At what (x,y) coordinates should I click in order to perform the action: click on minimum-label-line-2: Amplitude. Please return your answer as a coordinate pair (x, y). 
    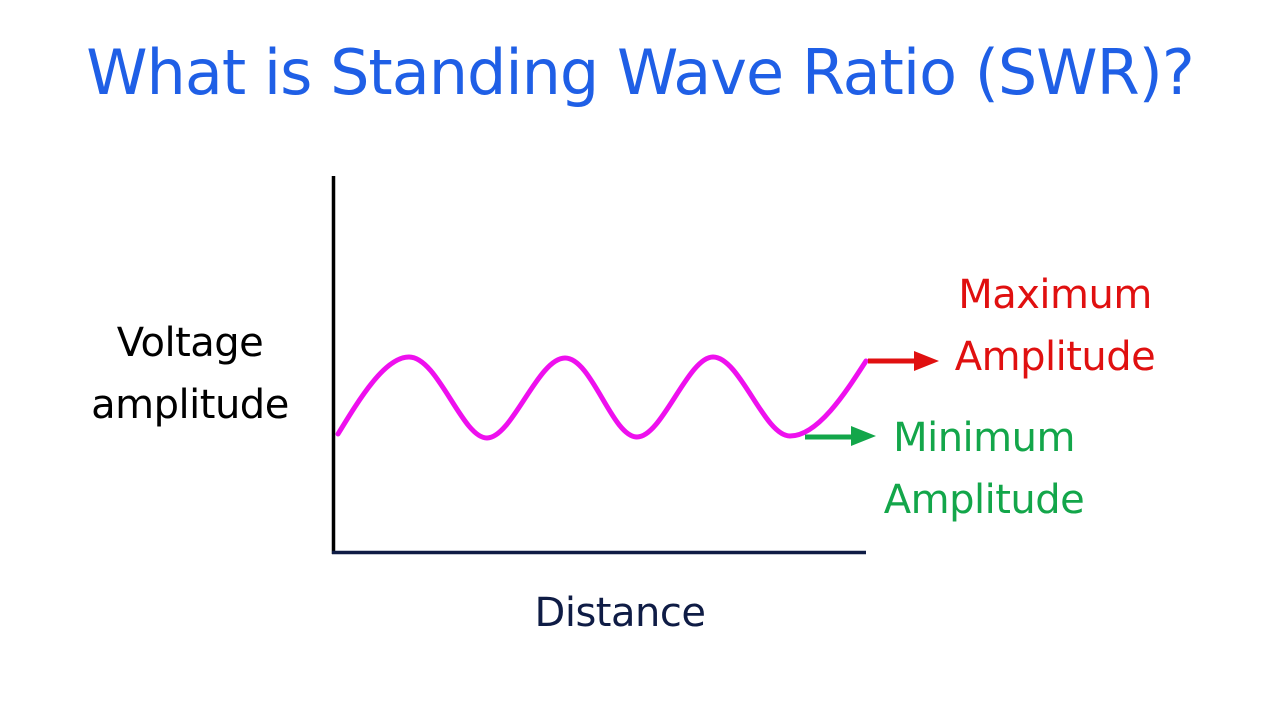
    Looking at the image, I should click on (984, 500).